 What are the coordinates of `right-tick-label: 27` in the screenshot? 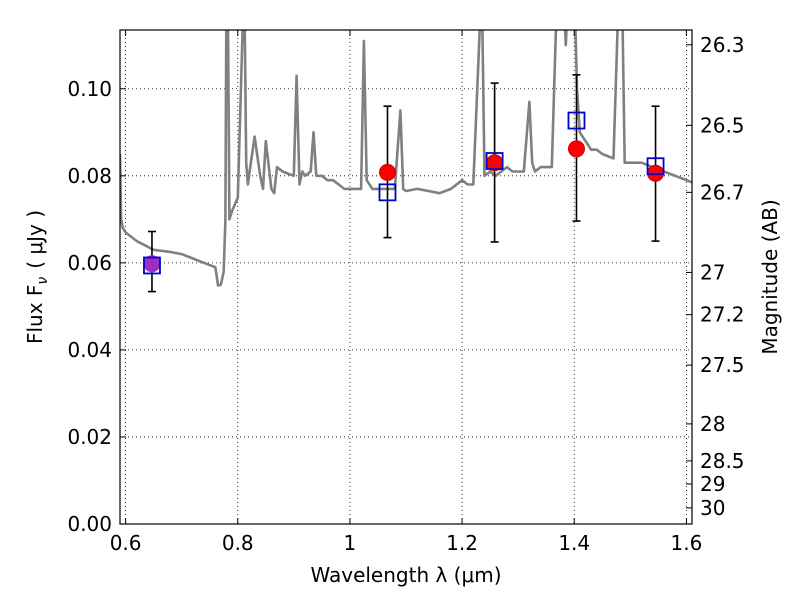 It's located at (712, 272).